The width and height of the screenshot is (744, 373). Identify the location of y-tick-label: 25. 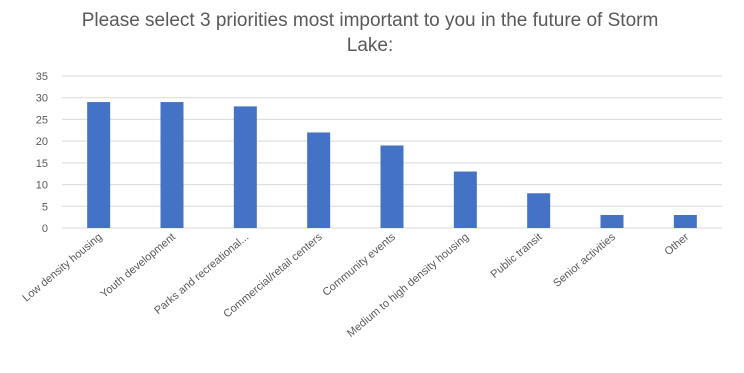
(42, 120).